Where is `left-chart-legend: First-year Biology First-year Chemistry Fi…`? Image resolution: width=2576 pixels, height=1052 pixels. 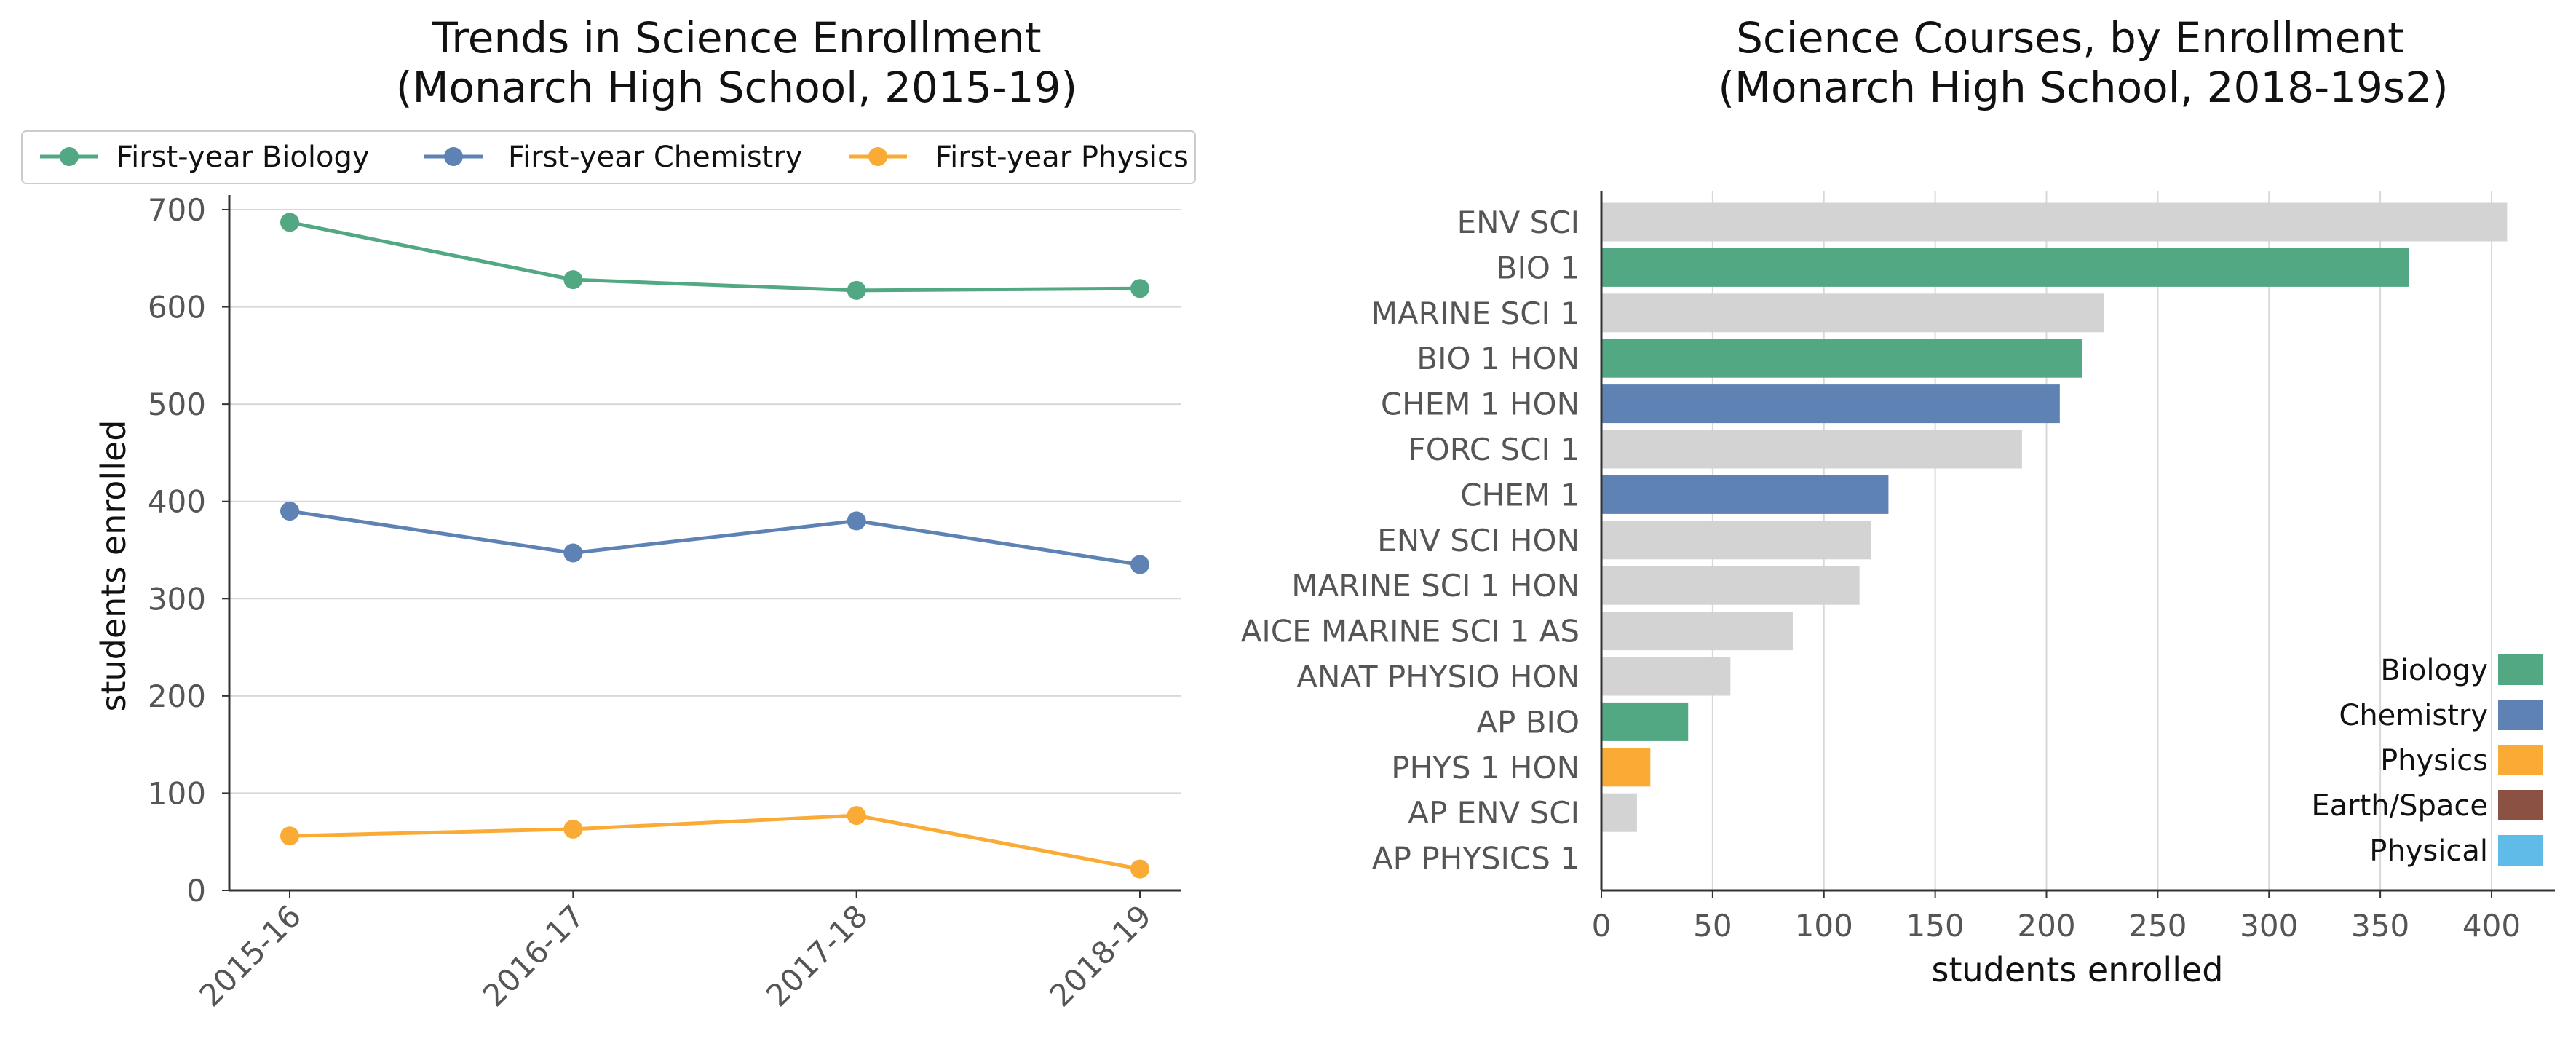
left-chart-legend: First-year Biology First-year Chemistry Fi… is located at coordinates (608, 157).